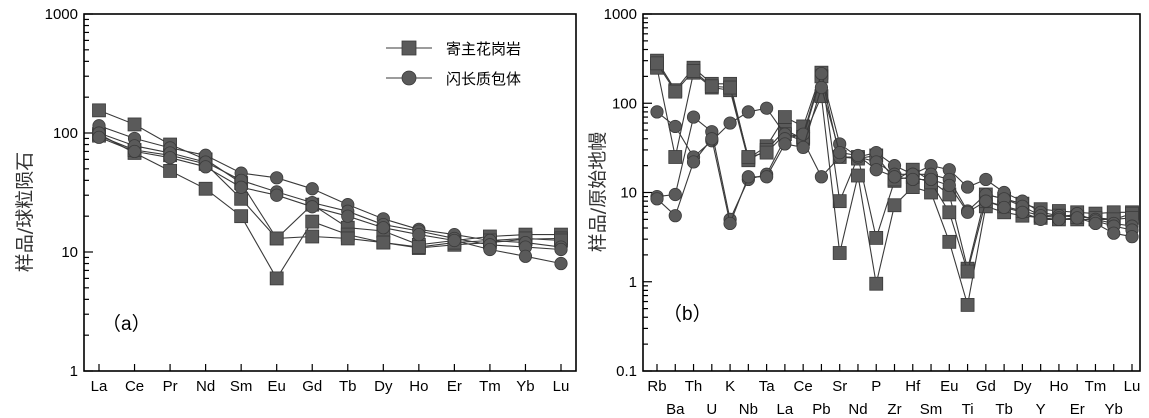  What do you see at coordinates (675, 409) in the screenshot?
I see `x-tick-label: Ba` at bounding box center [675, 409].